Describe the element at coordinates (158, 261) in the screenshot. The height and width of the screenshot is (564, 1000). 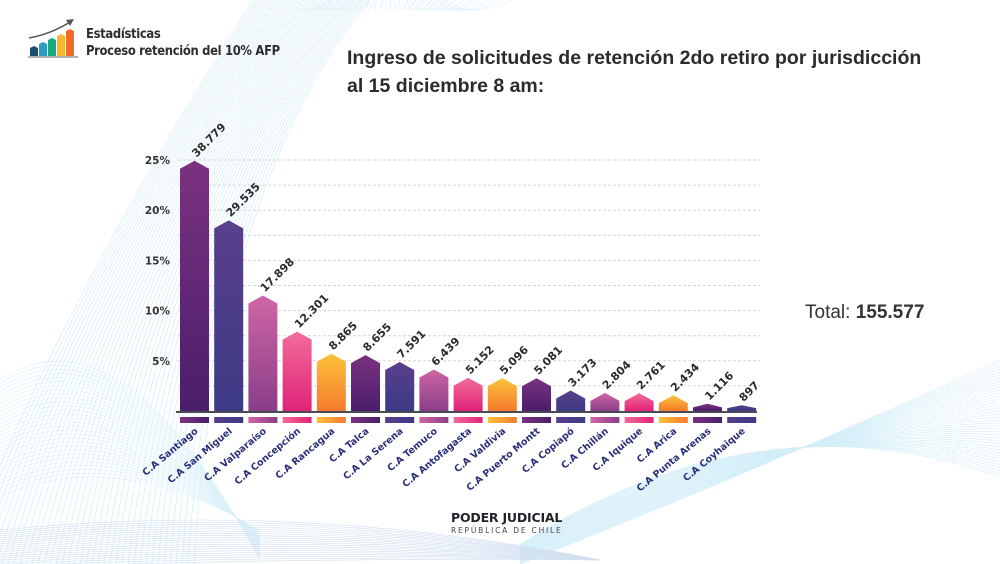
I see `y-tick-label: 15%` at that location.